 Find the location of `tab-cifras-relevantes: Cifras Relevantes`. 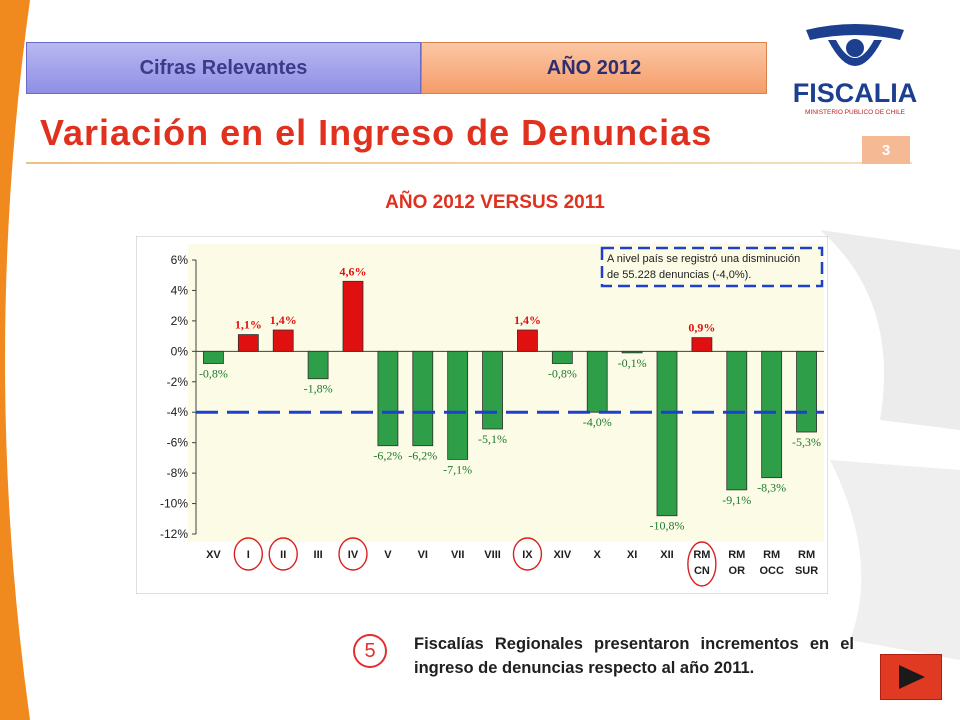

tab-cifras-relevantes: Cifras Relevantes is located at coordinates (223, 68).